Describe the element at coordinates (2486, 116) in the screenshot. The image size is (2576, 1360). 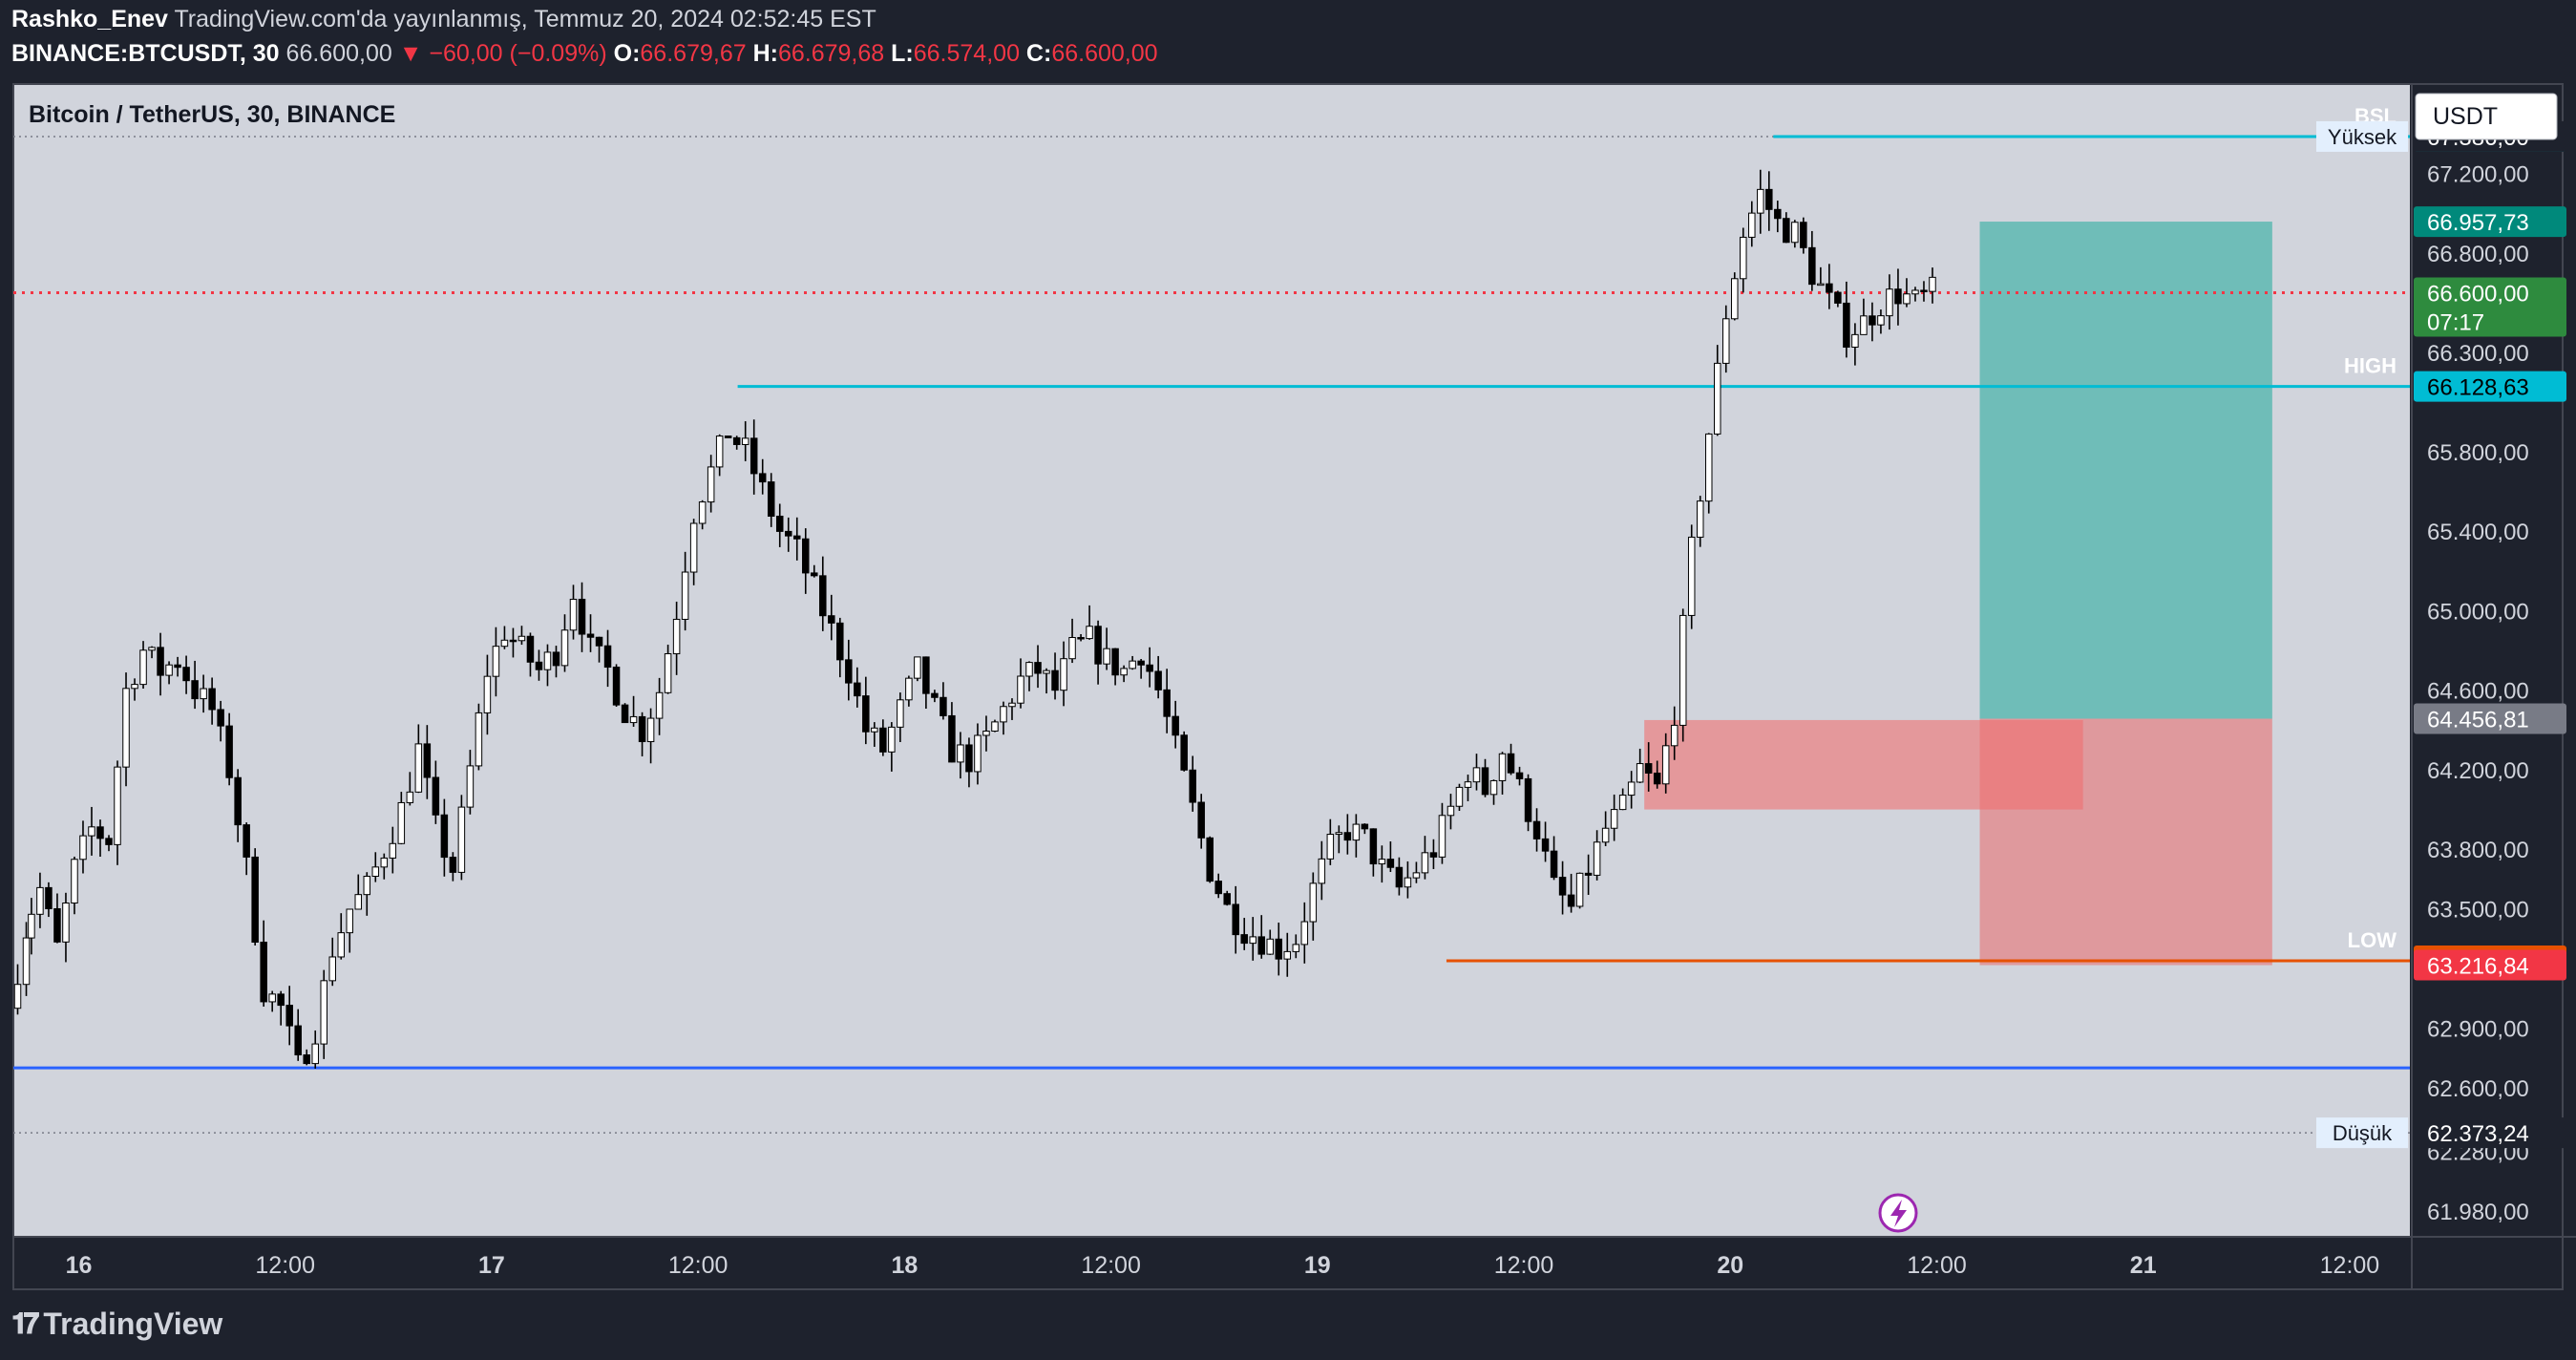
I see `currency-button` at that location.